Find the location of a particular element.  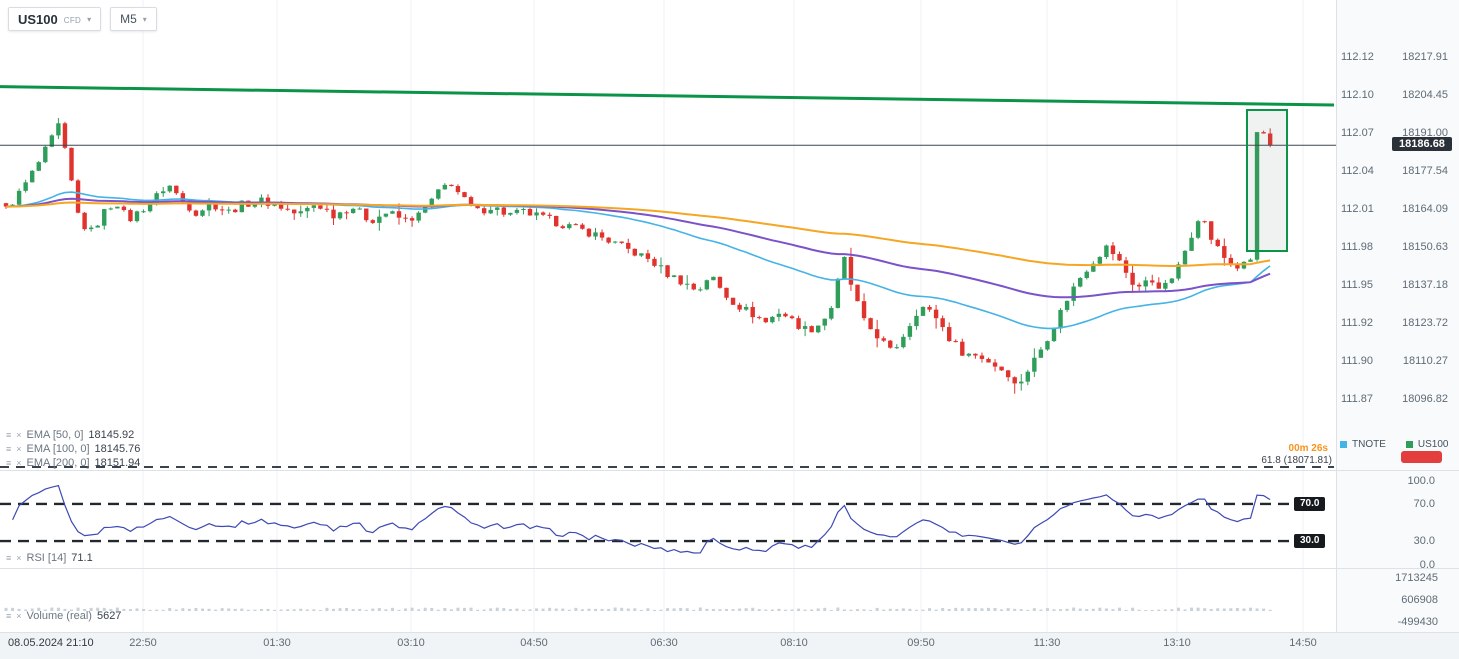

candle-countdown: 00m 26s is located at coordinates (1308, 448).